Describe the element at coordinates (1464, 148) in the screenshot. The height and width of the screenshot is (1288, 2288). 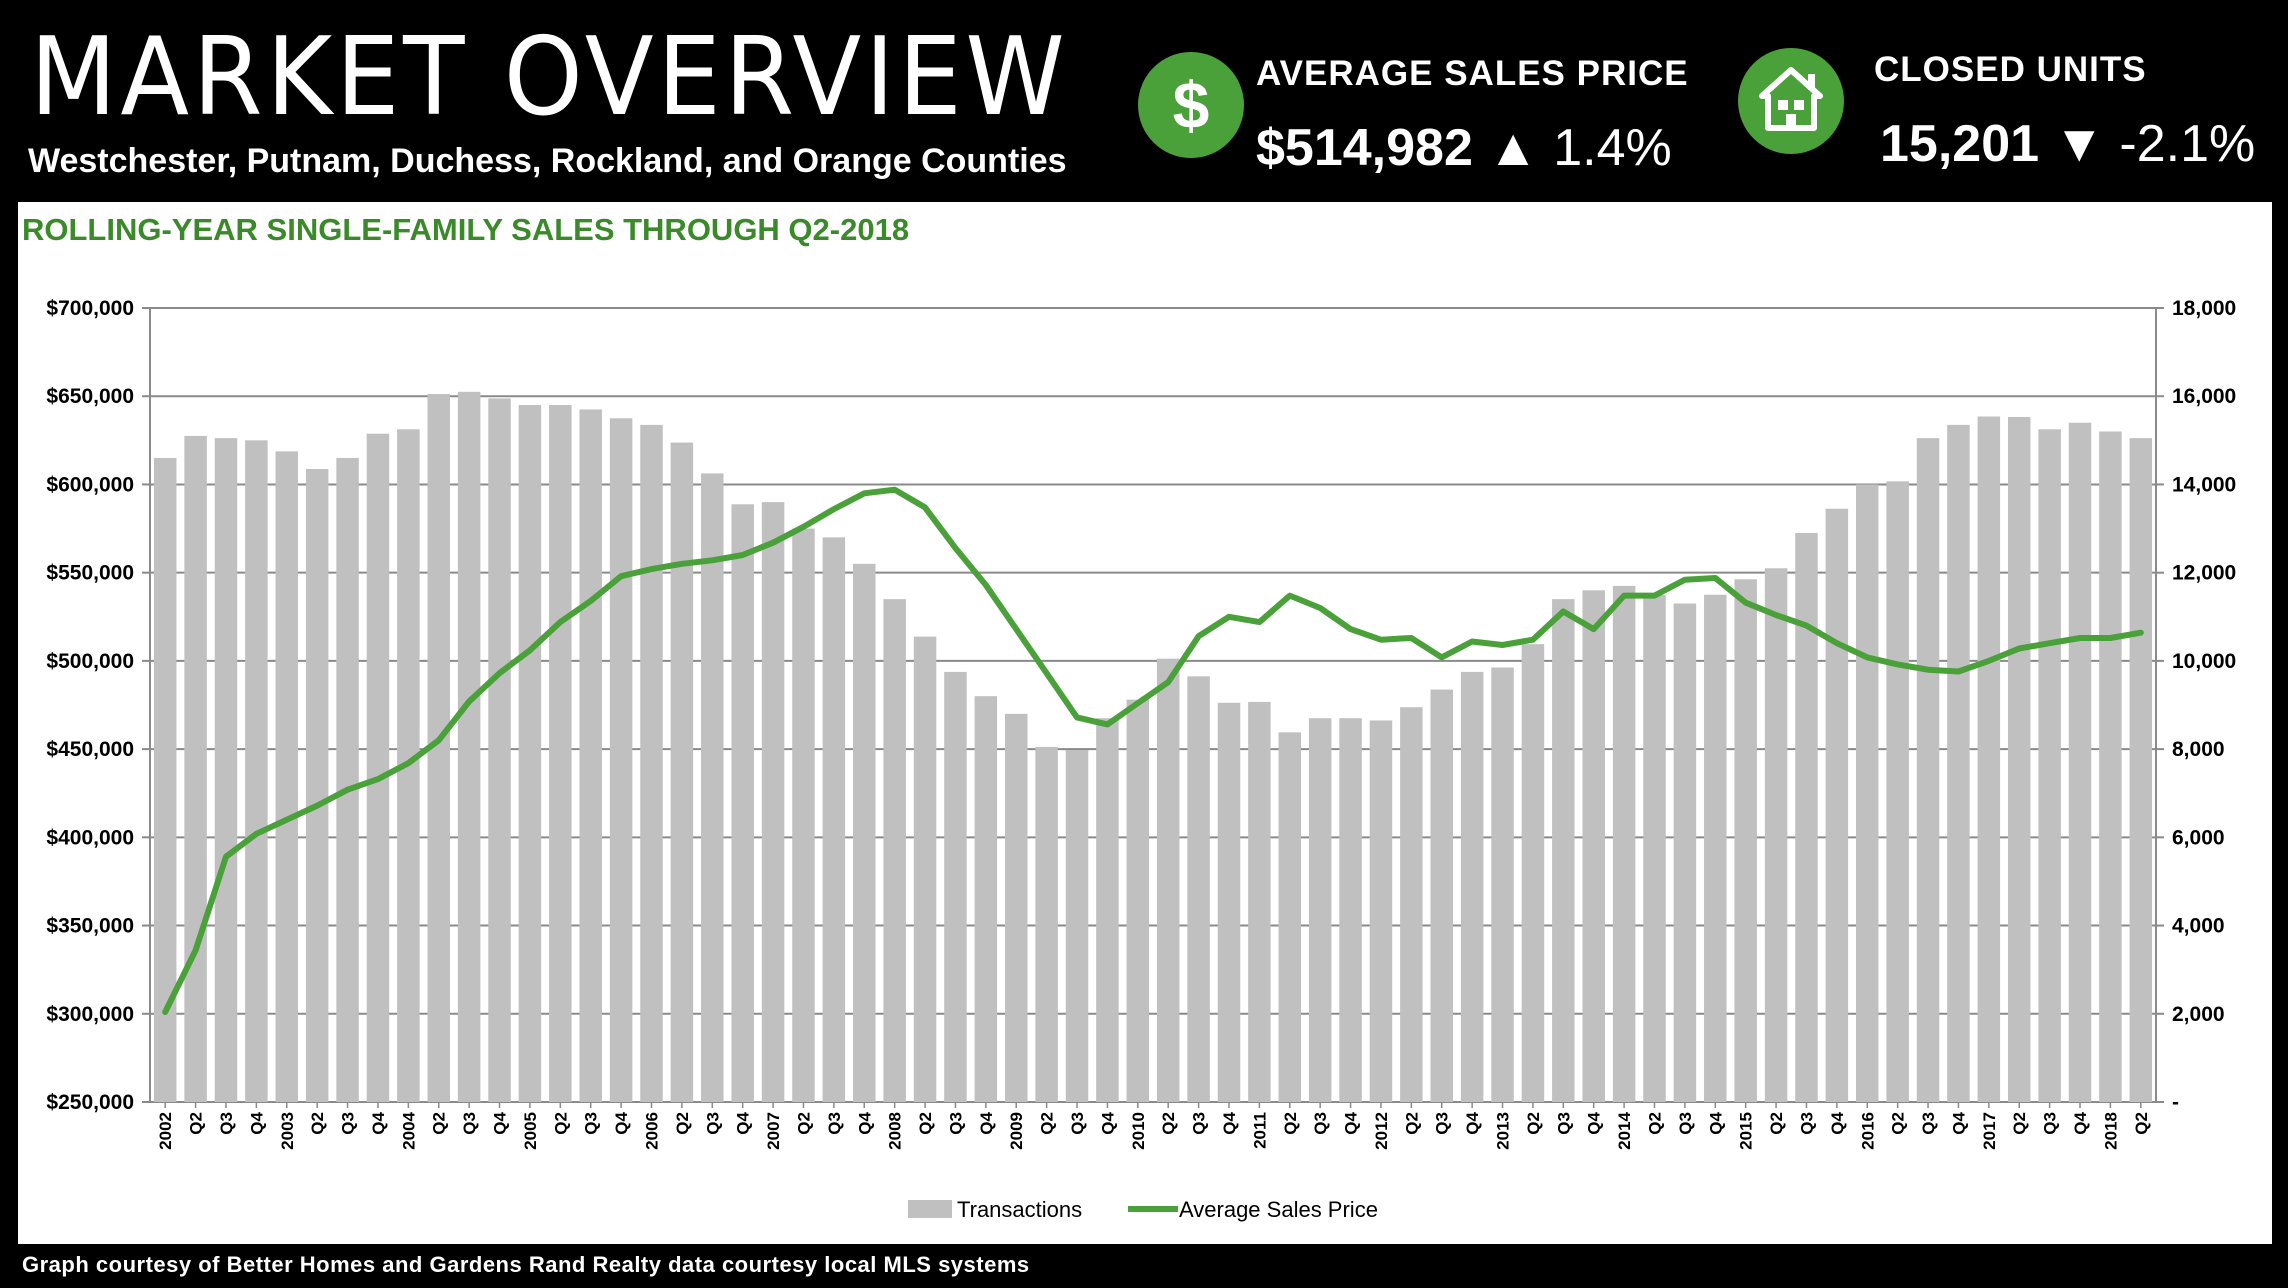
I see `avg-price-value: $514,982 ▲ 1.4%` at that location.